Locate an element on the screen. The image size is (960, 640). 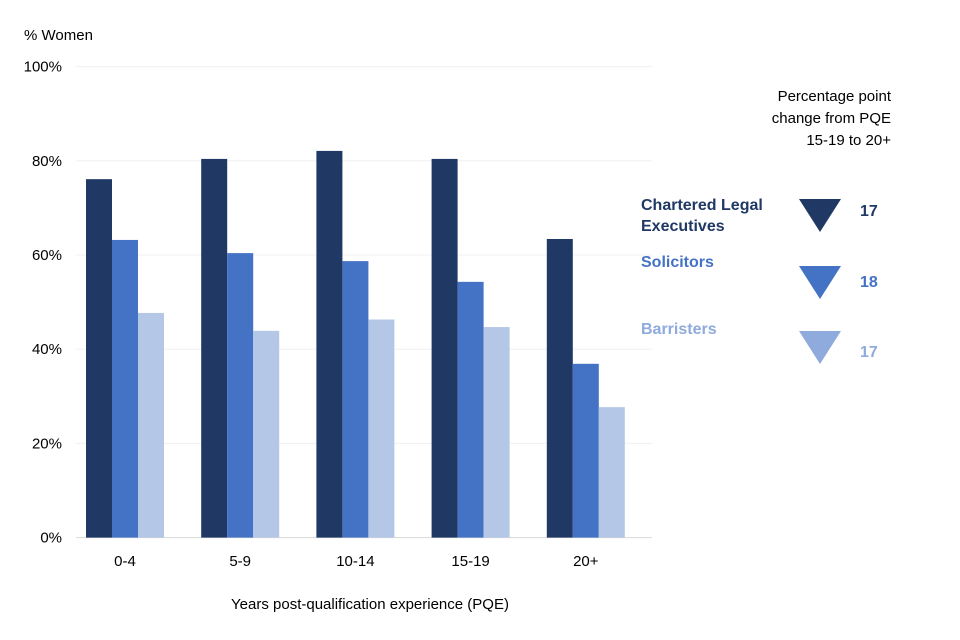
y-axis-title: % Women is located at coordinates (58, 35).